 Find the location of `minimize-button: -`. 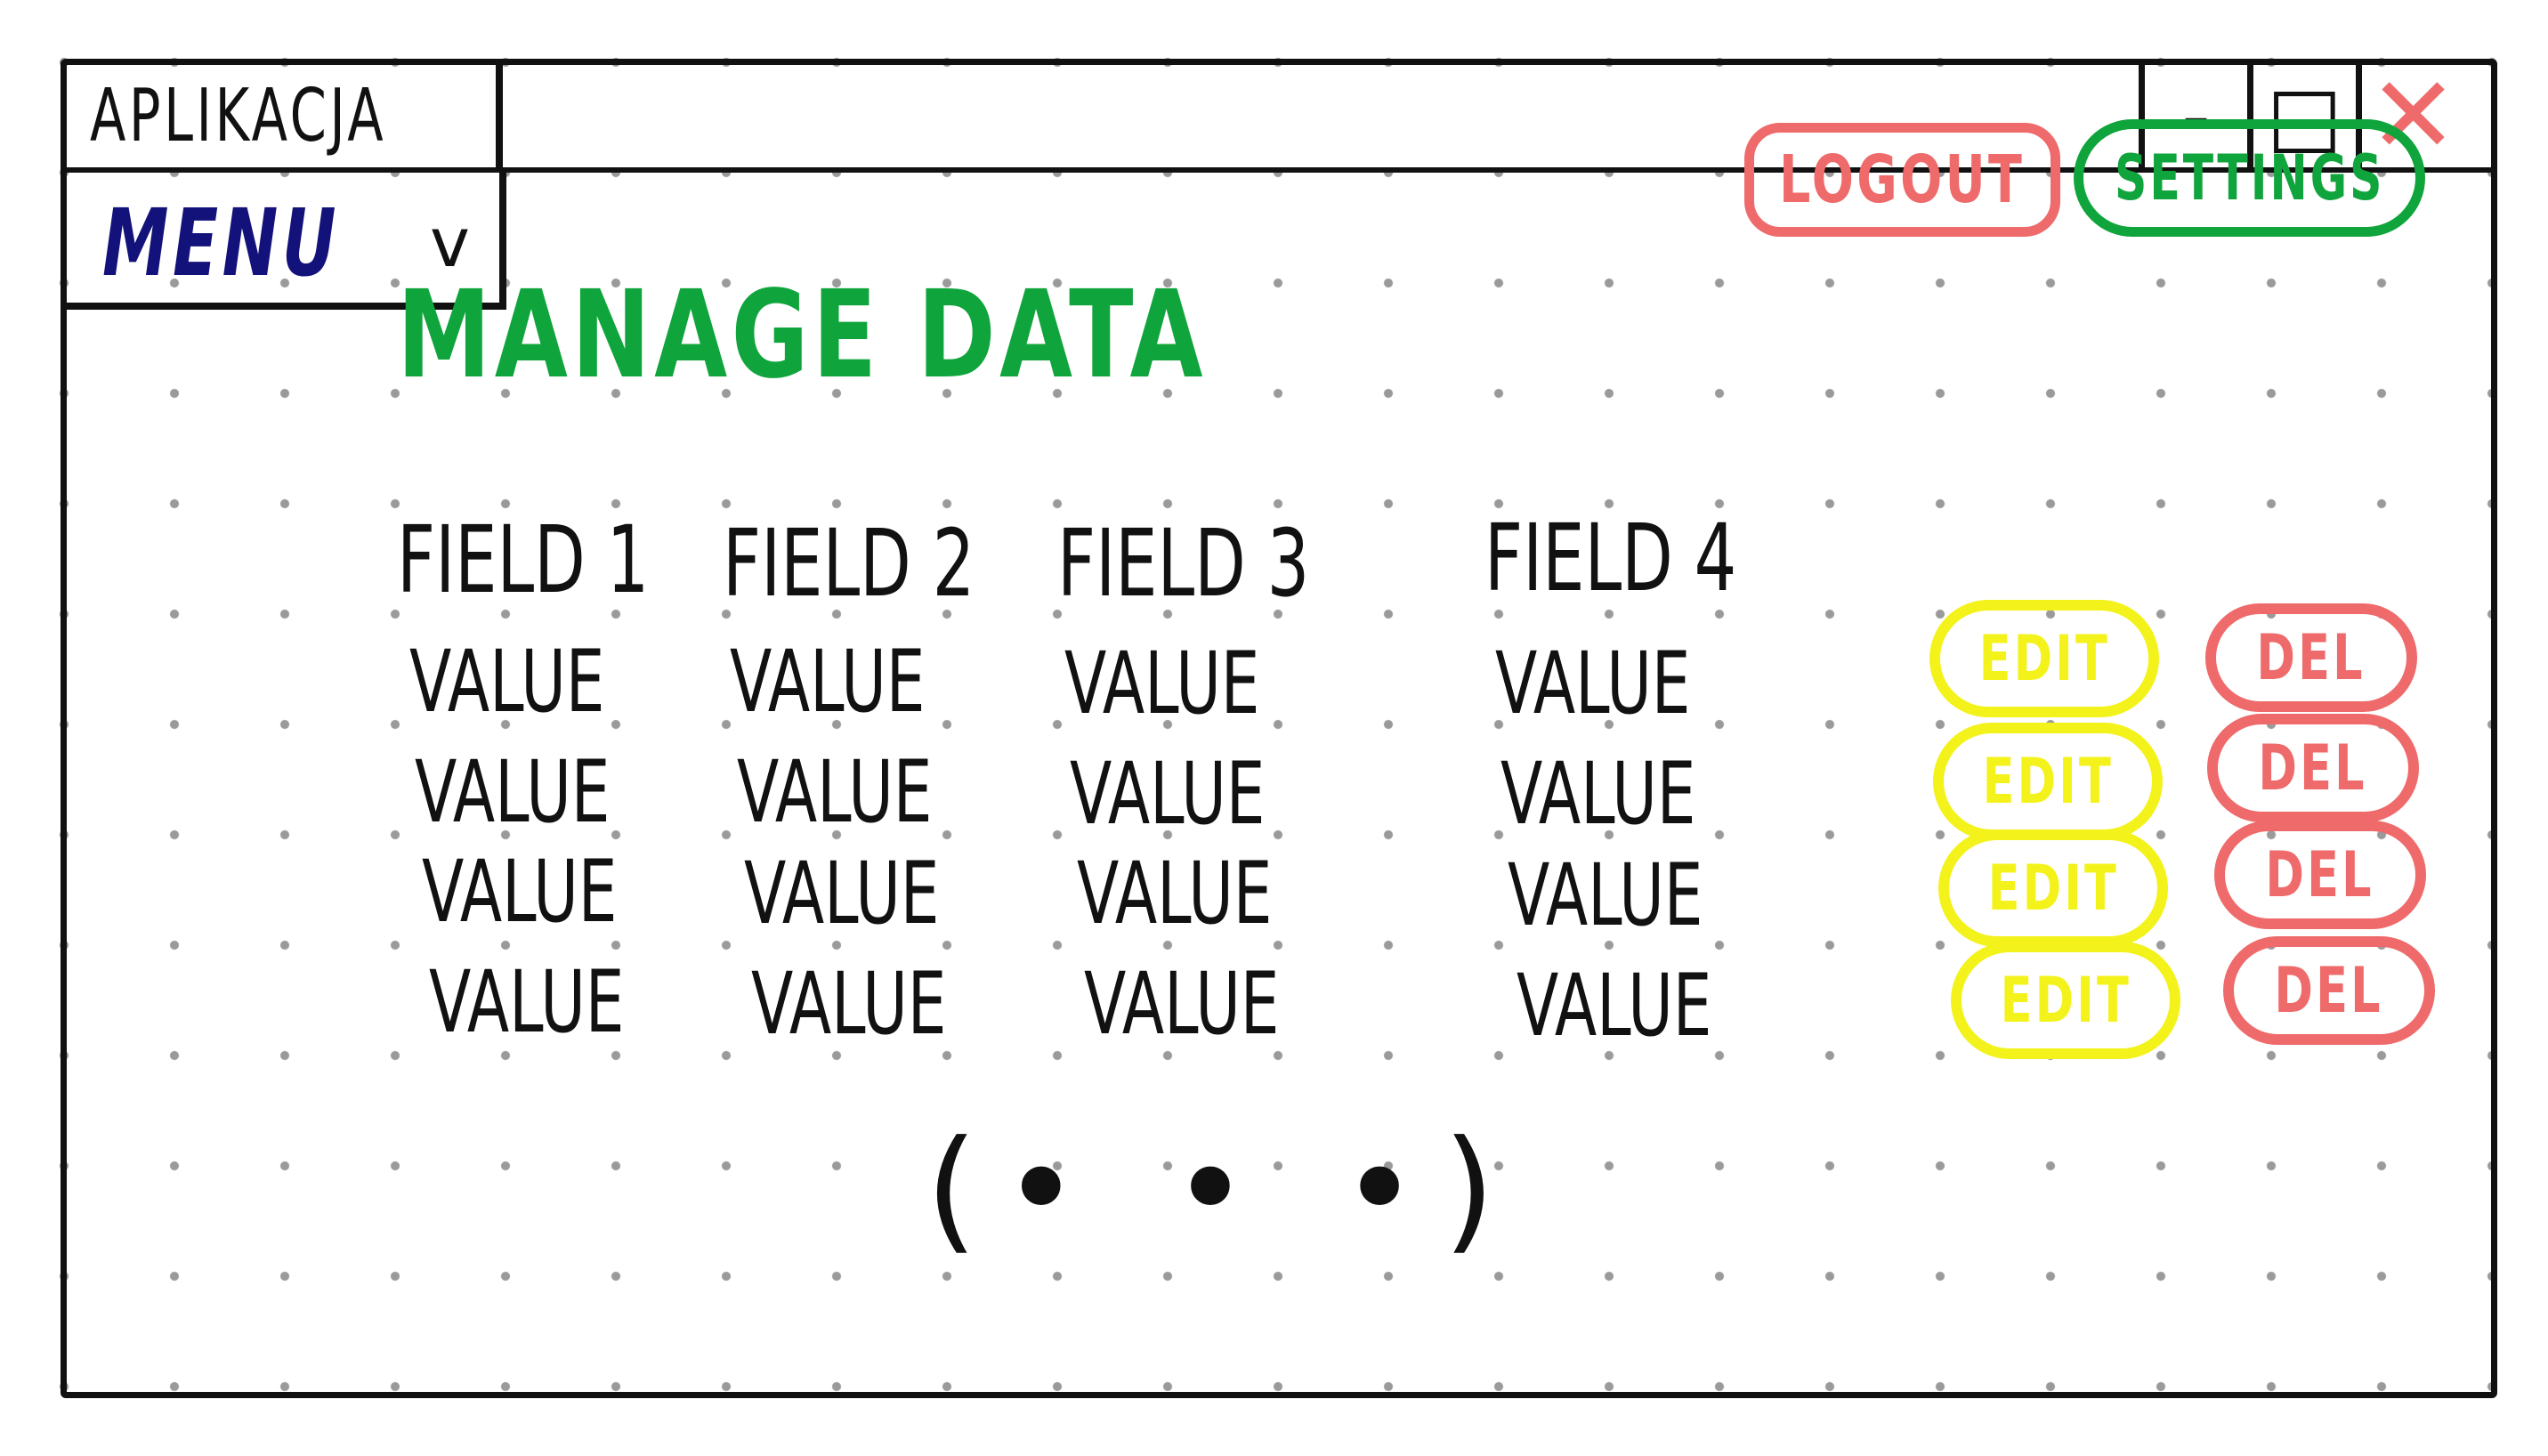

minimize-button: - is located at coordinates (2193, 116).